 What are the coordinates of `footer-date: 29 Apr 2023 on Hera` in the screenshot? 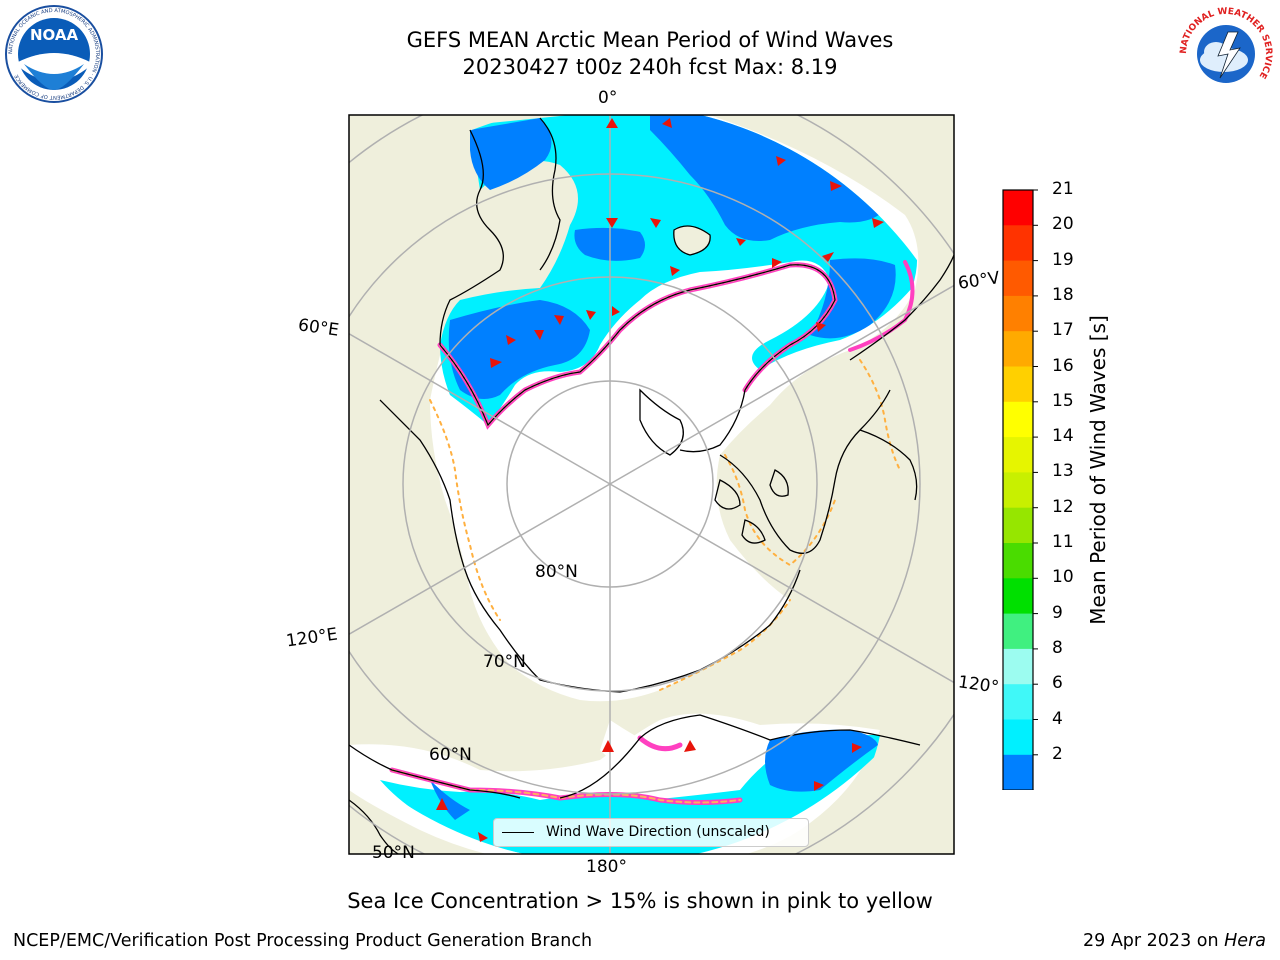 It's located at (1174, 941).